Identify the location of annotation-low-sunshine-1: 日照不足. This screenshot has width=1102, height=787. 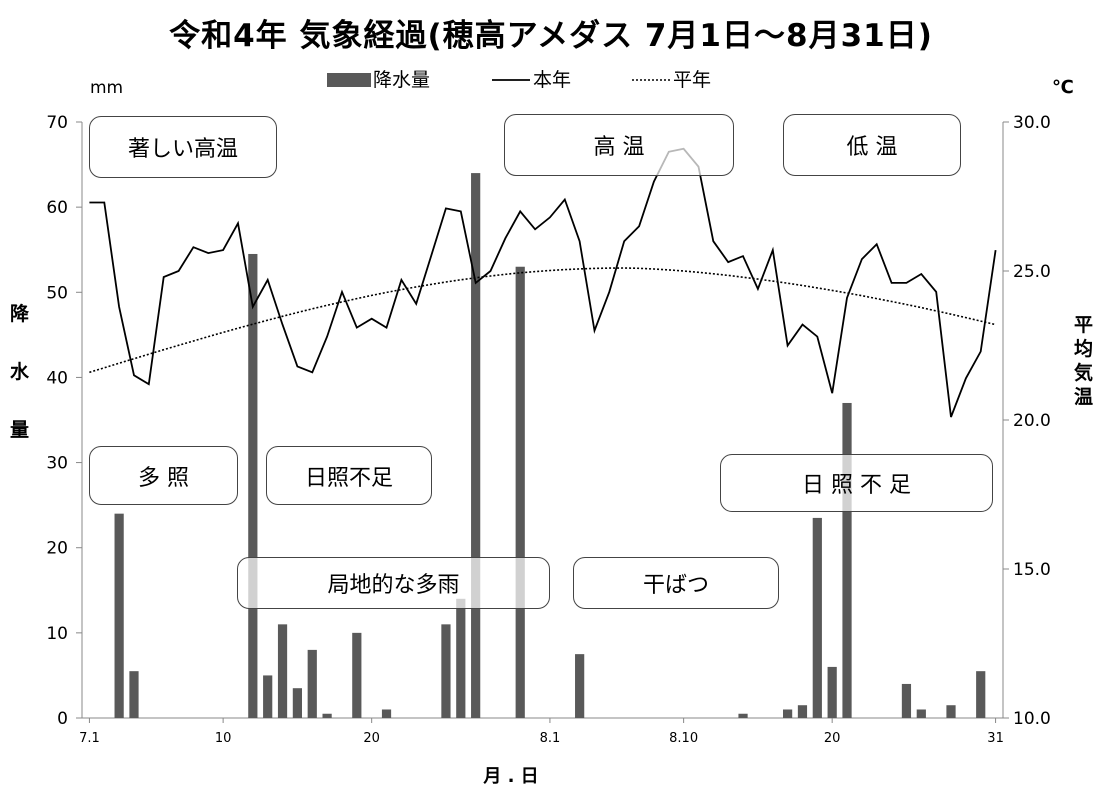
(349, 475).